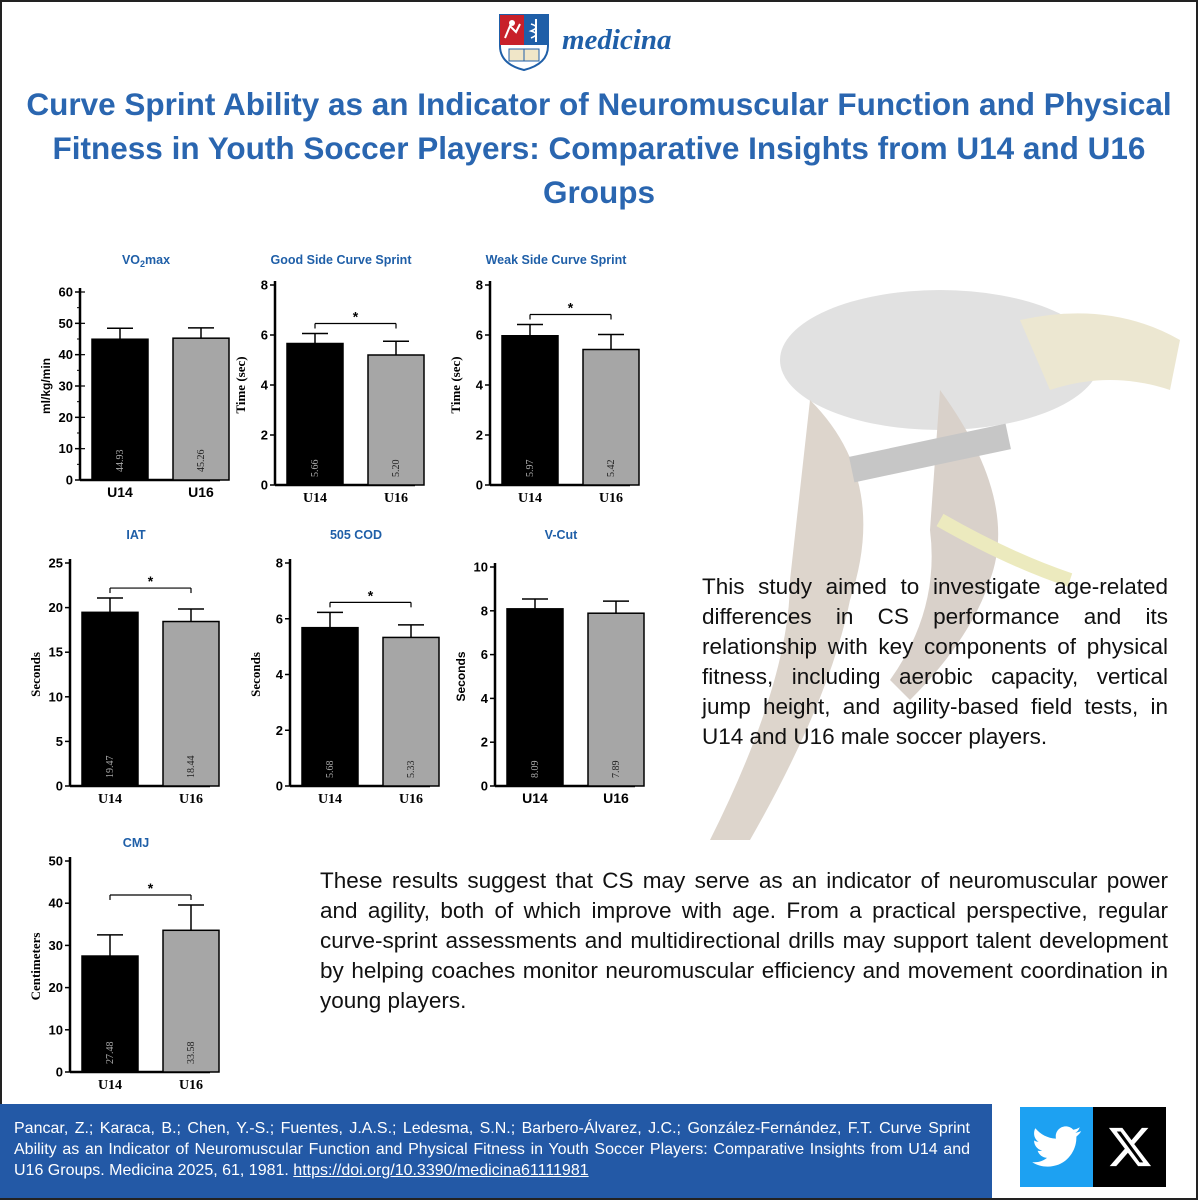 This screenshot has height=1200, width=1198. What do you see at coordinates (535, 770) in the screenshot?
I see `bar-value-label: 8.09` at bounding box center [535, 770].